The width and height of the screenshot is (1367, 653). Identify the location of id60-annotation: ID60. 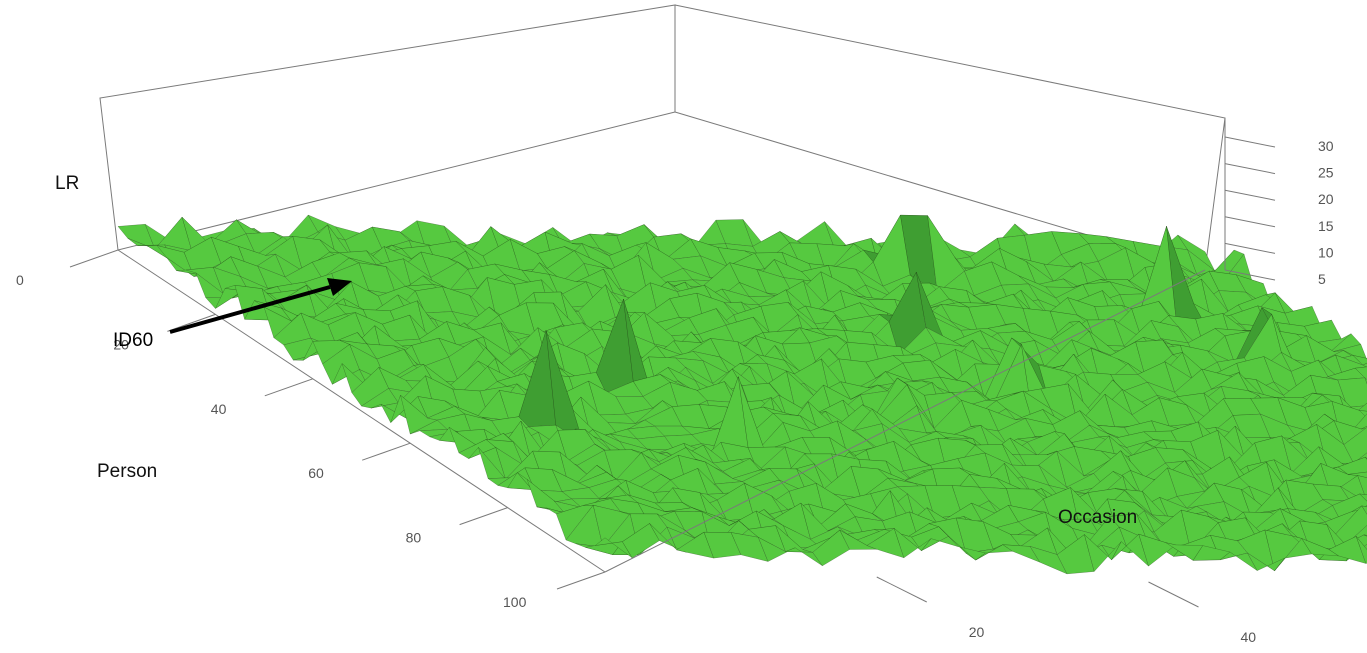
(232, 314).